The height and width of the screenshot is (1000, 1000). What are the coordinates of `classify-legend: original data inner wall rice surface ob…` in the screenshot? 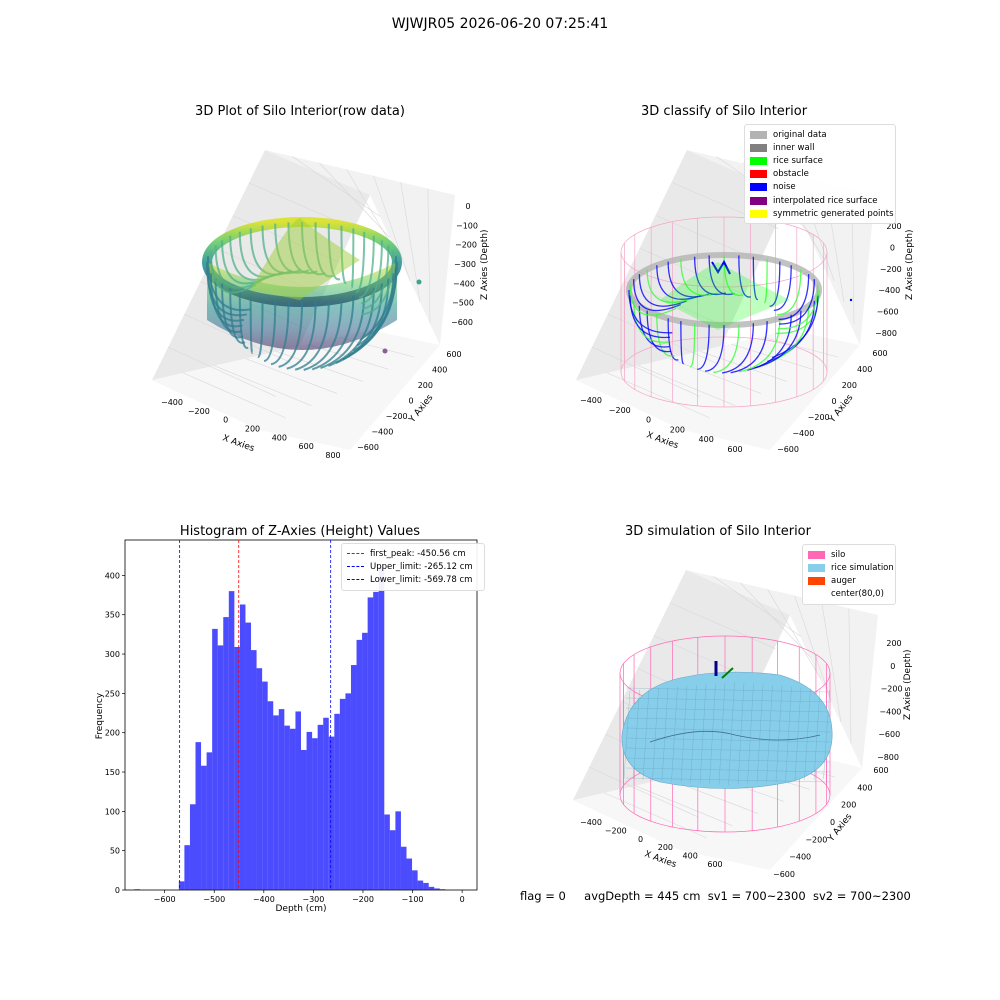 It's located at (820, 174).